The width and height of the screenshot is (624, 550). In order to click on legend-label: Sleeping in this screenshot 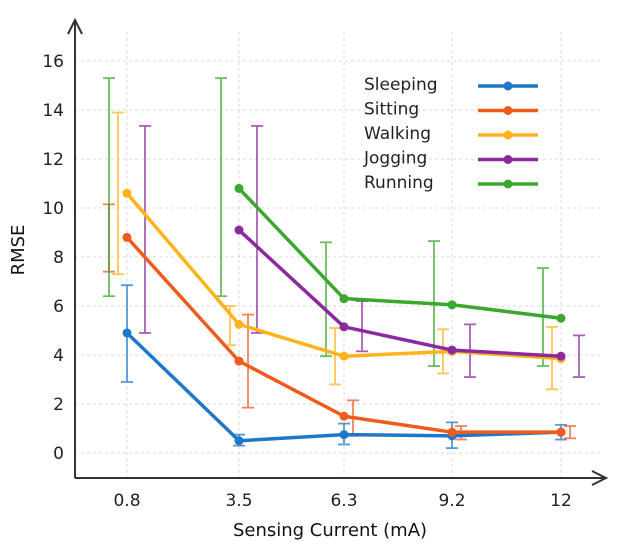, I will do `click(401, 85)`.